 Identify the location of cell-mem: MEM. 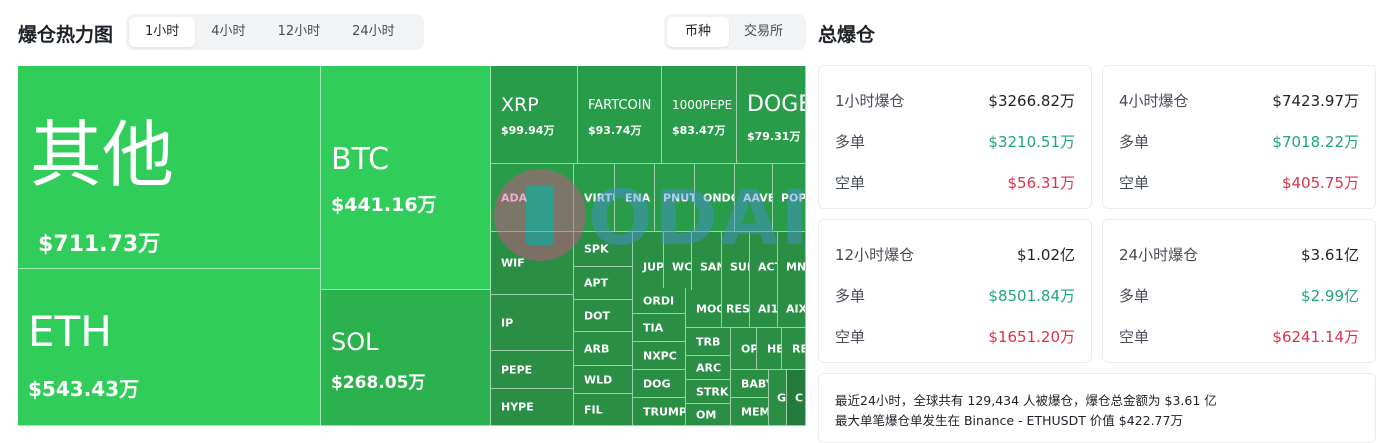
(750, 412).